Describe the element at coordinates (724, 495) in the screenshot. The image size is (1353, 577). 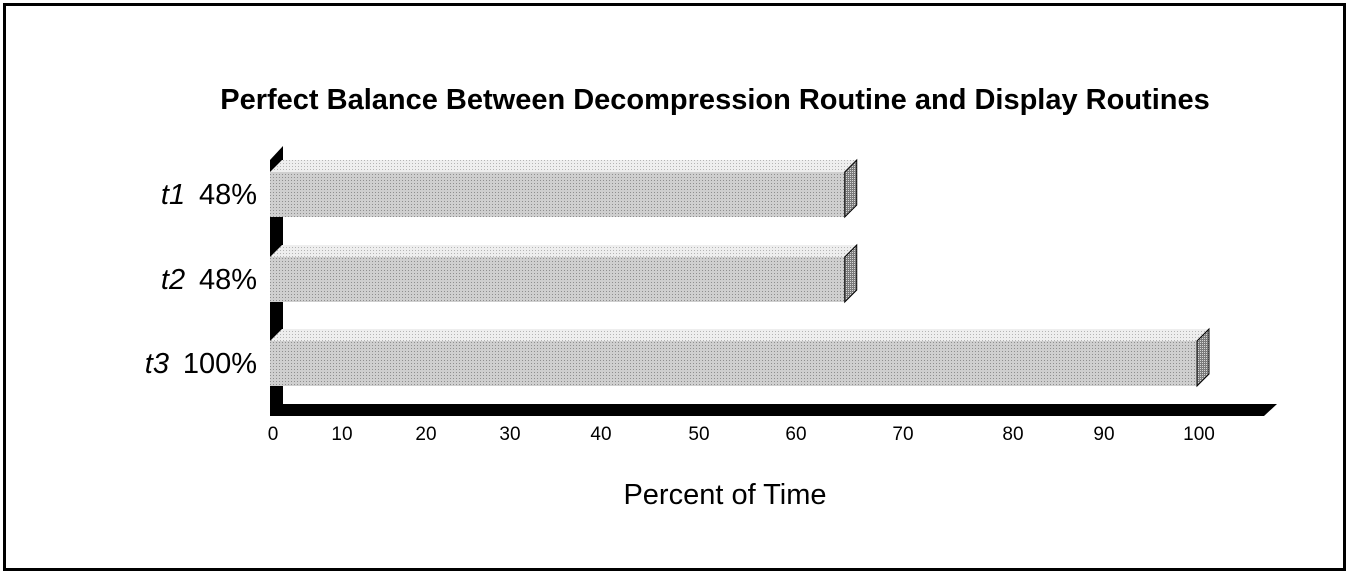
I see `x-axis-title: Percent of Time` at that location.